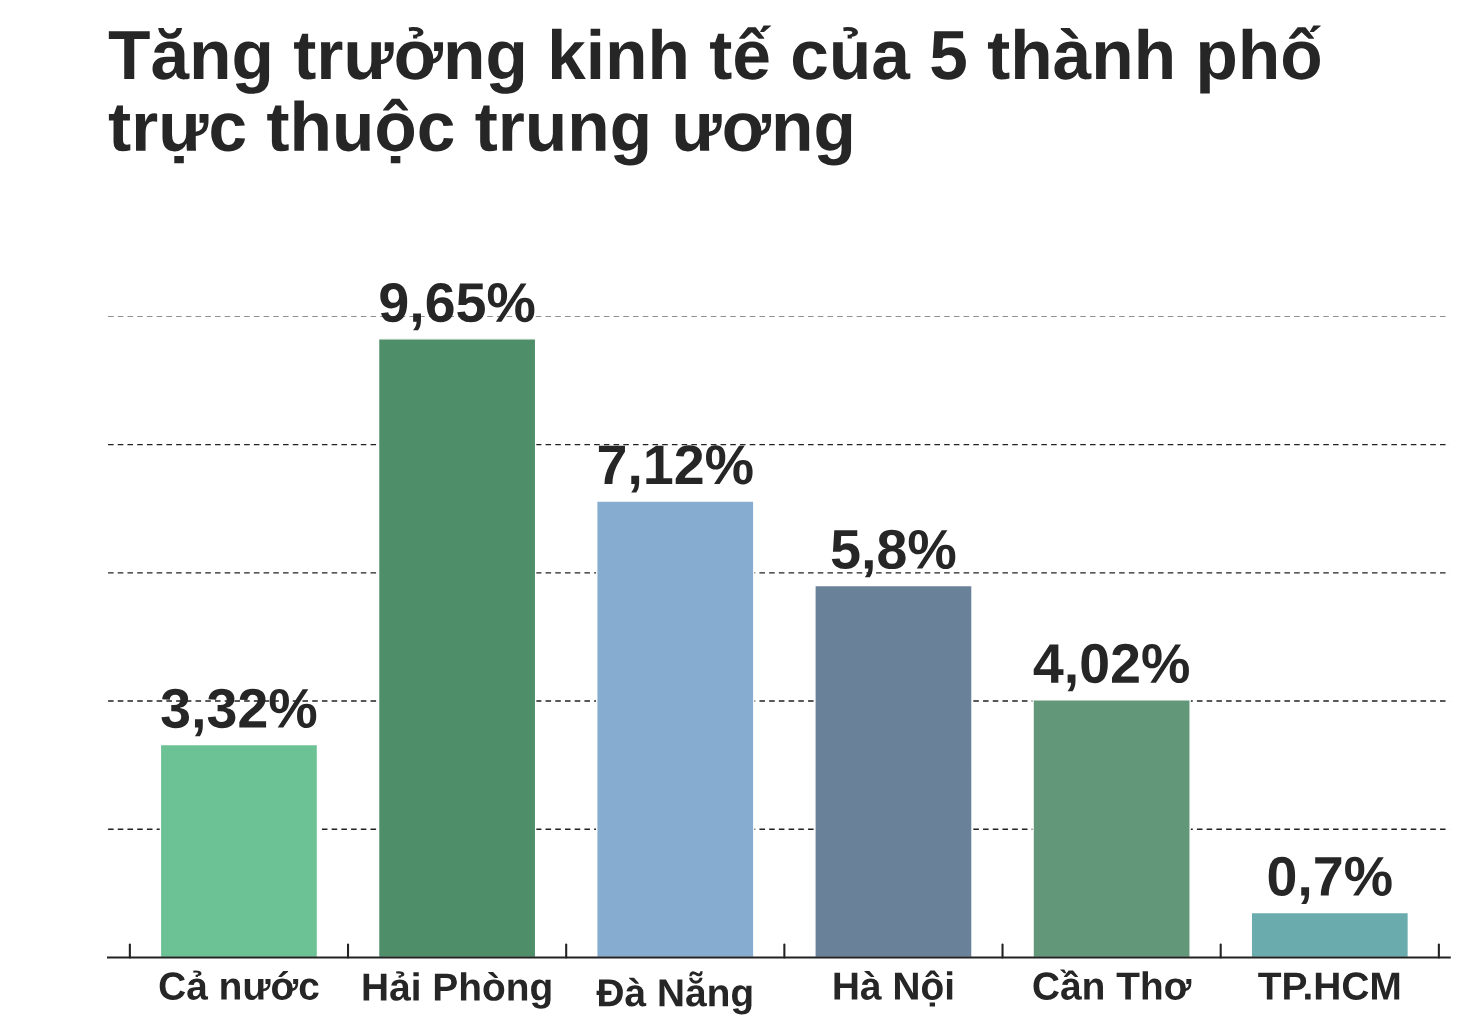 This screenshot has width=1460, height=1024. I want to click on x-tick-label: Đà Nẵng, so click(674, 993).